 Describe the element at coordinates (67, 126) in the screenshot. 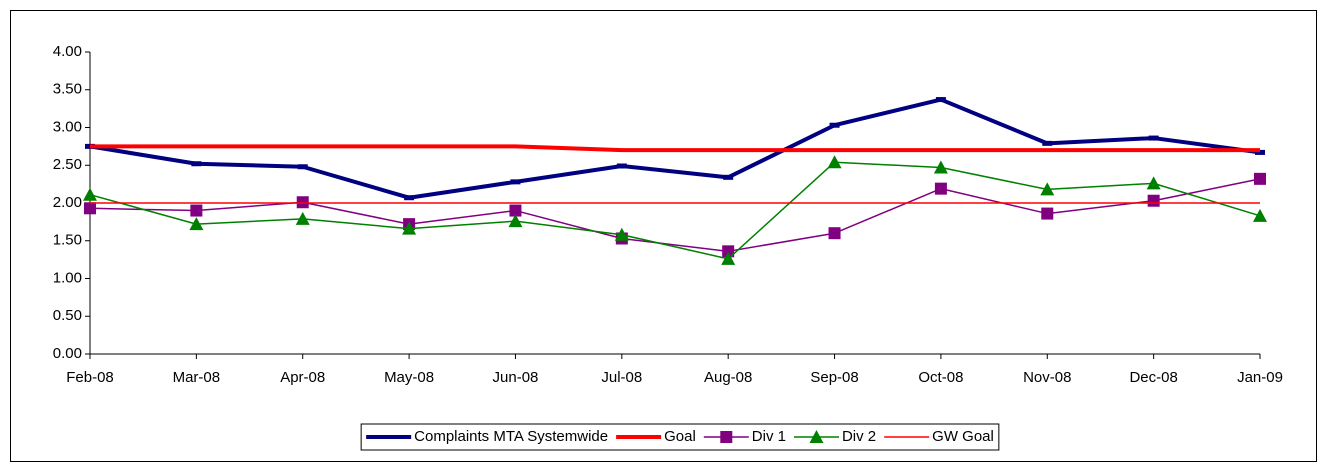

I see `y-tick-label: 3.00` at that location.